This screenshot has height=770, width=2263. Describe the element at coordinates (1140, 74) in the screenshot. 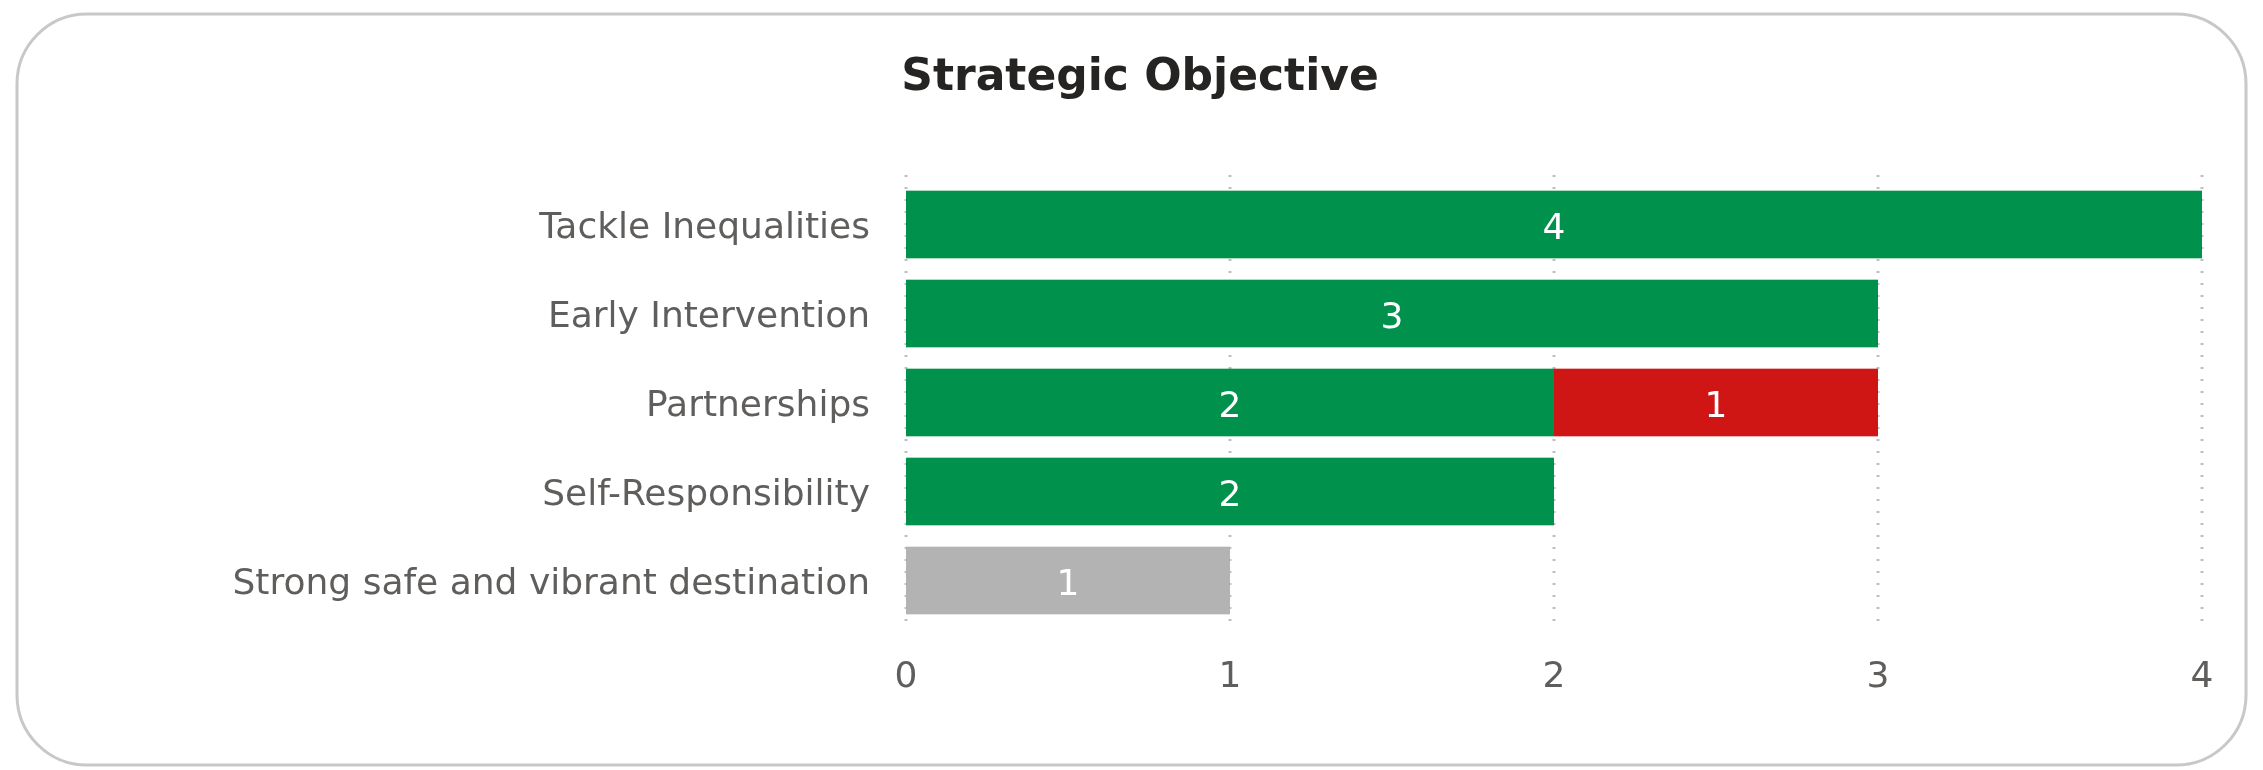

I see `chart-title: Strategic Objective` at that location.